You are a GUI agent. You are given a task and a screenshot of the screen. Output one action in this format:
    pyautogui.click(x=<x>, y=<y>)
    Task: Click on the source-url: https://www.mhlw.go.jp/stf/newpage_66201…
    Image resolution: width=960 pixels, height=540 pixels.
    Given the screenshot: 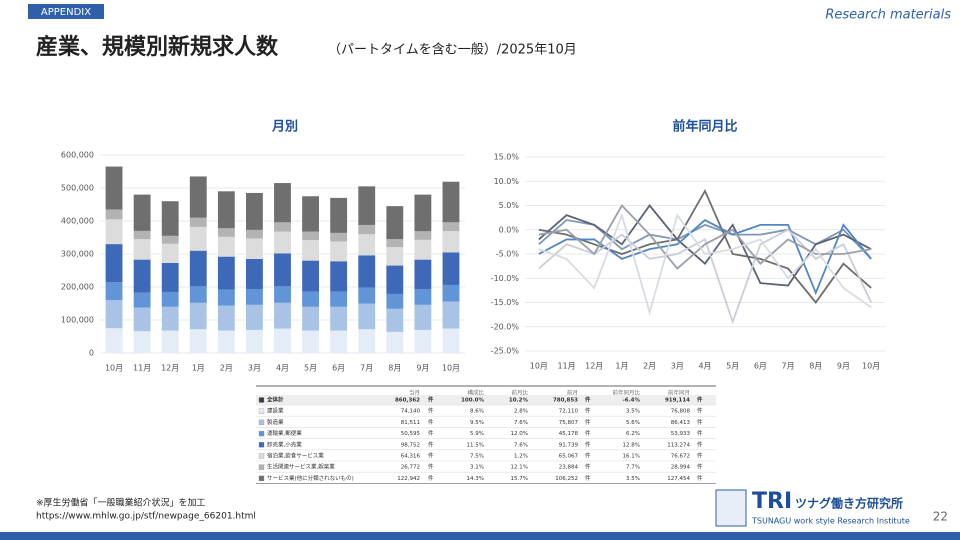 What is the action you would take?
    pyautogui.click(x=146, y=517)
    